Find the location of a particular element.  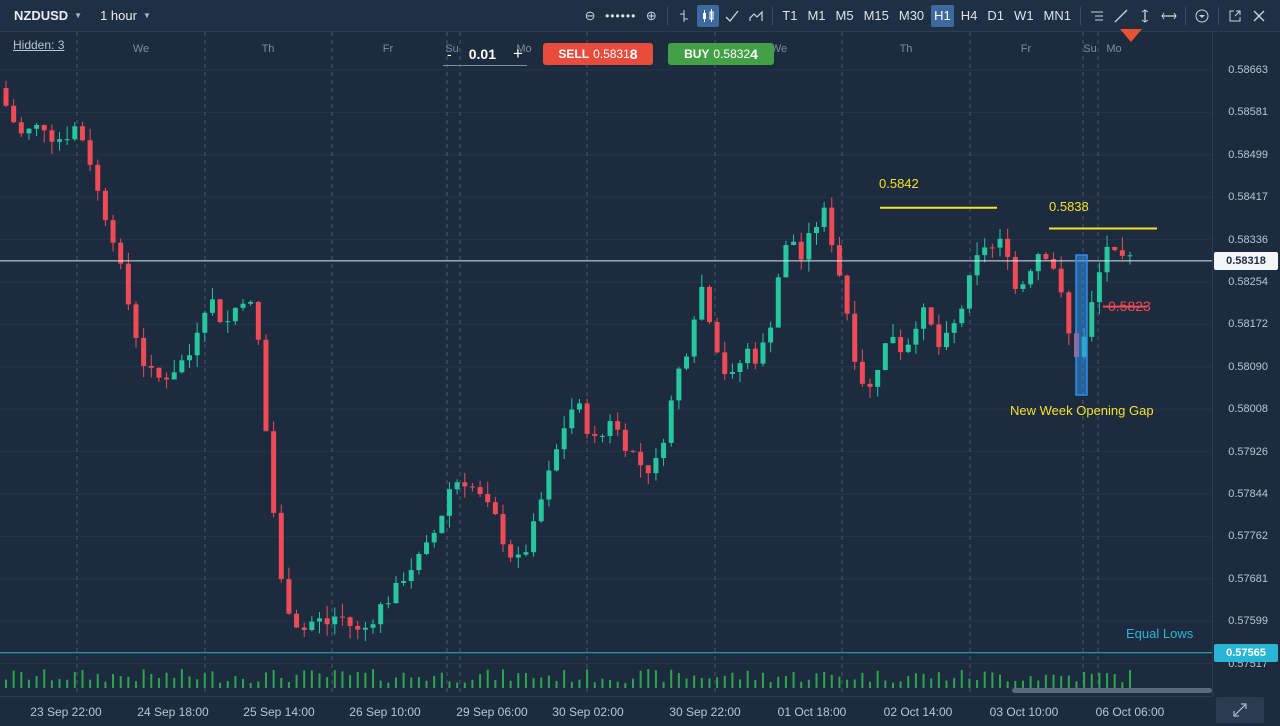

buy-button: BUY 0.5832 4 is located at coordinates (721, 54).